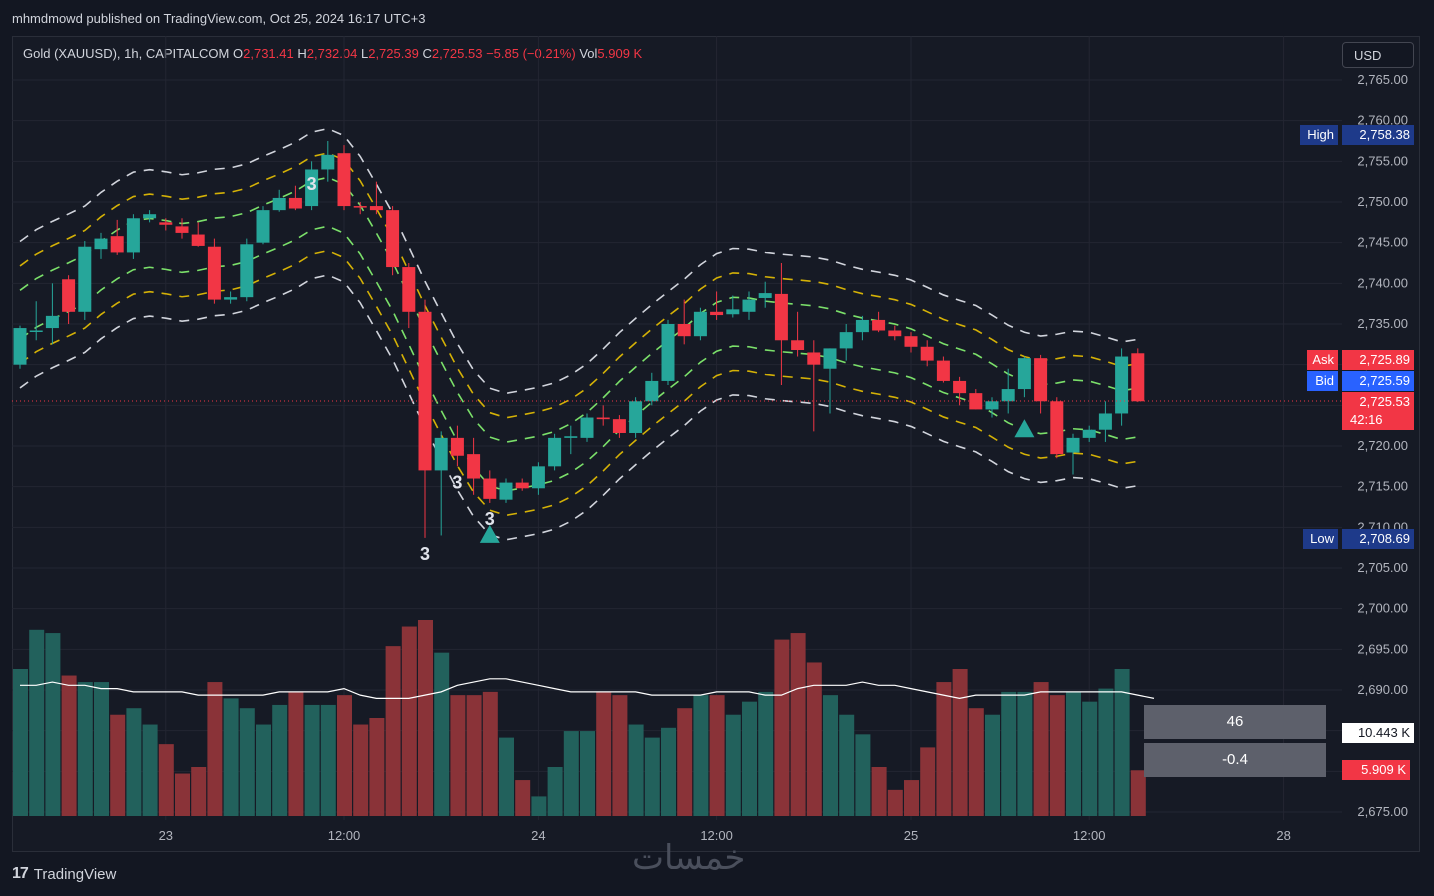 The height and width of the screenshot is (896, 1434). What do you see at coordinates (238, 53) in the screenshot?
I see `open-label: O` at bounding box center [238, 53].